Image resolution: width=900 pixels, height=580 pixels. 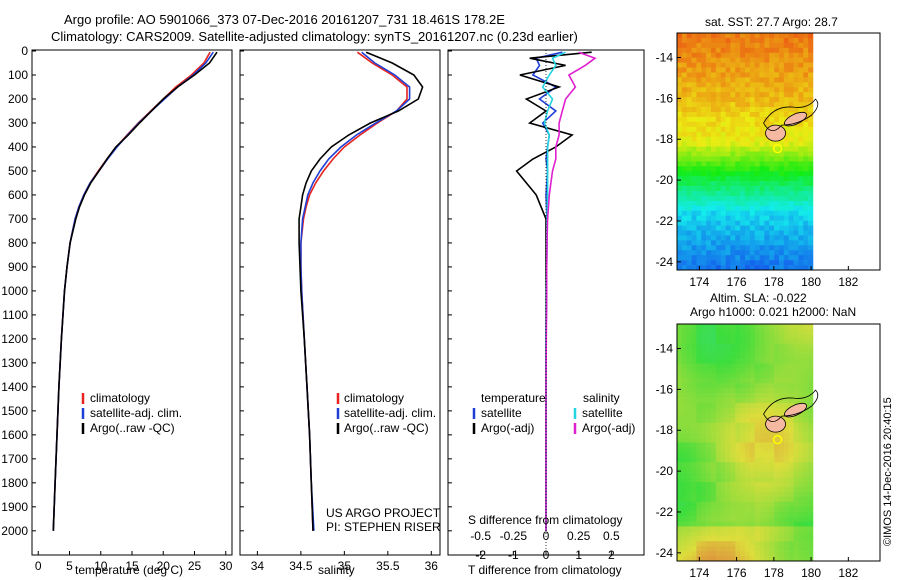 I want to click on map-x-tick-label: 176, so click(x=737, y=282).